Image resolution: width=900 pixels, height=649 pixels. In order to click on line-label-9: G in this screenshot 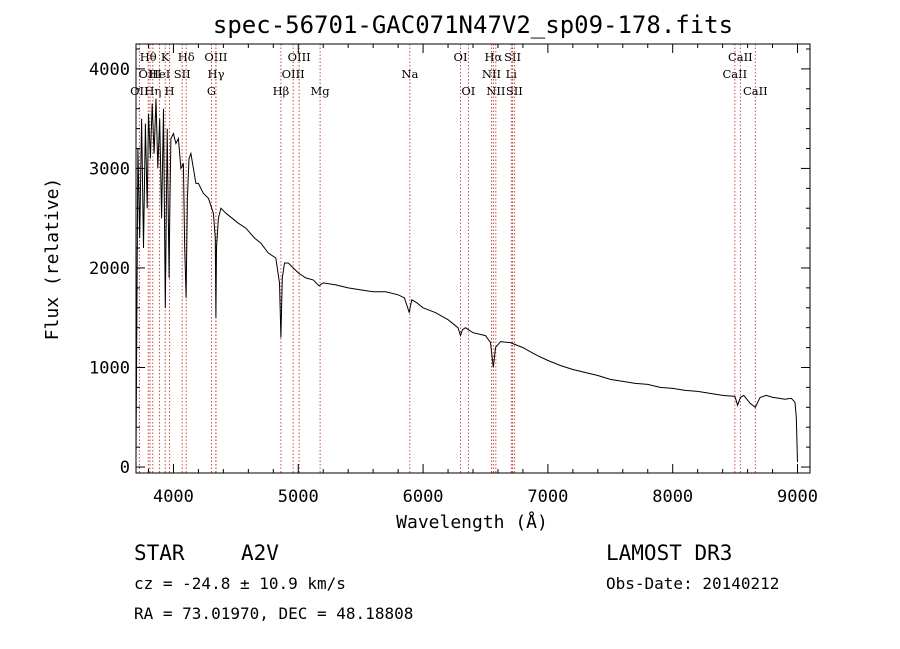, I will do `click(211, 91)`.